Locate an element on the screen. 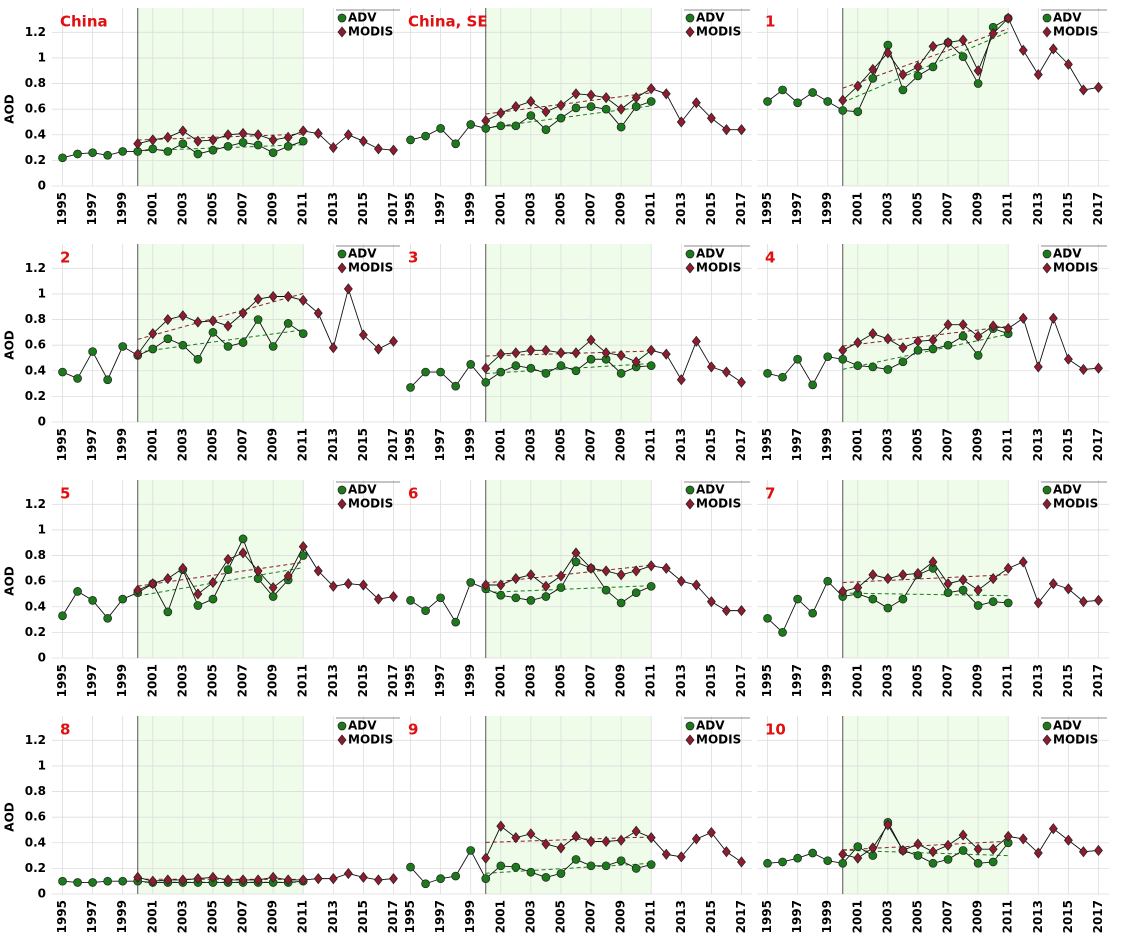 The image size is (1128, 939). y-tick-label: 0.2 is located at coordinates (35, 160).